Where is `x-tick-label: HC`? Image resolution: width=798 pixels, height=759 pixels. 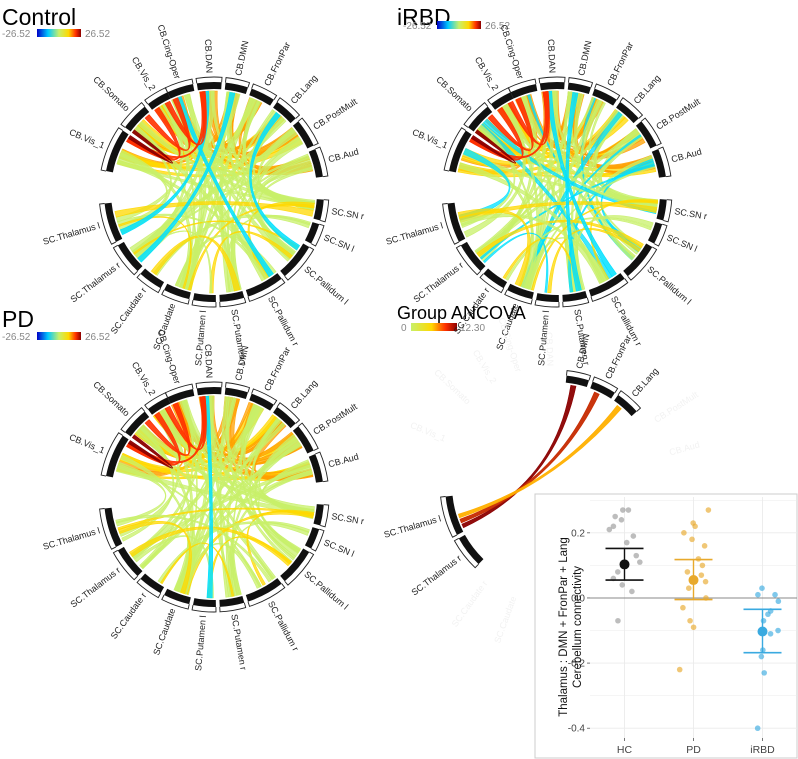
x-tick-label: HC is located at coordinates (625, 750).